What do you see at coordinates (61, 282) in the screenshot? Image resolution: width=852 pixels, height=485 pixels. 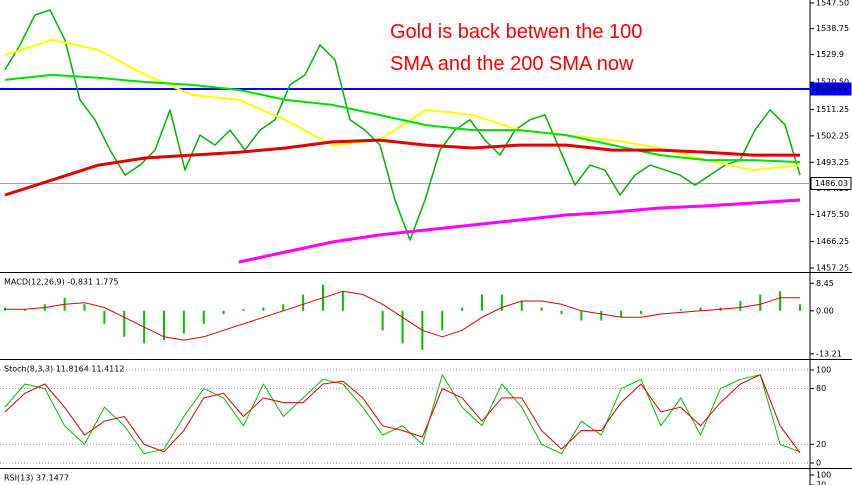 I see `panel-title: MACD(12,26,9) -0.831 1.775` at bounding box center [61, 282].